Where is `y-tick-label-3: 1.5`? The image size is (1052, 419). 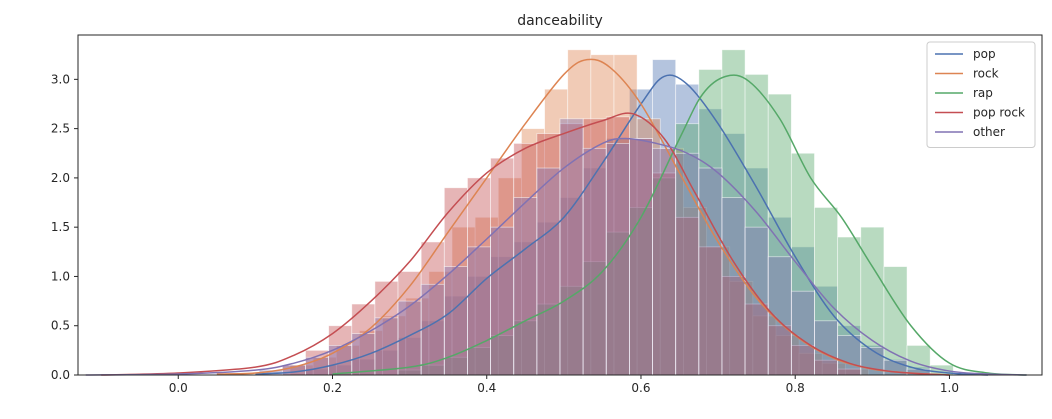 y-tick-label-3: 1.5 is located at coordinates (60, 227).